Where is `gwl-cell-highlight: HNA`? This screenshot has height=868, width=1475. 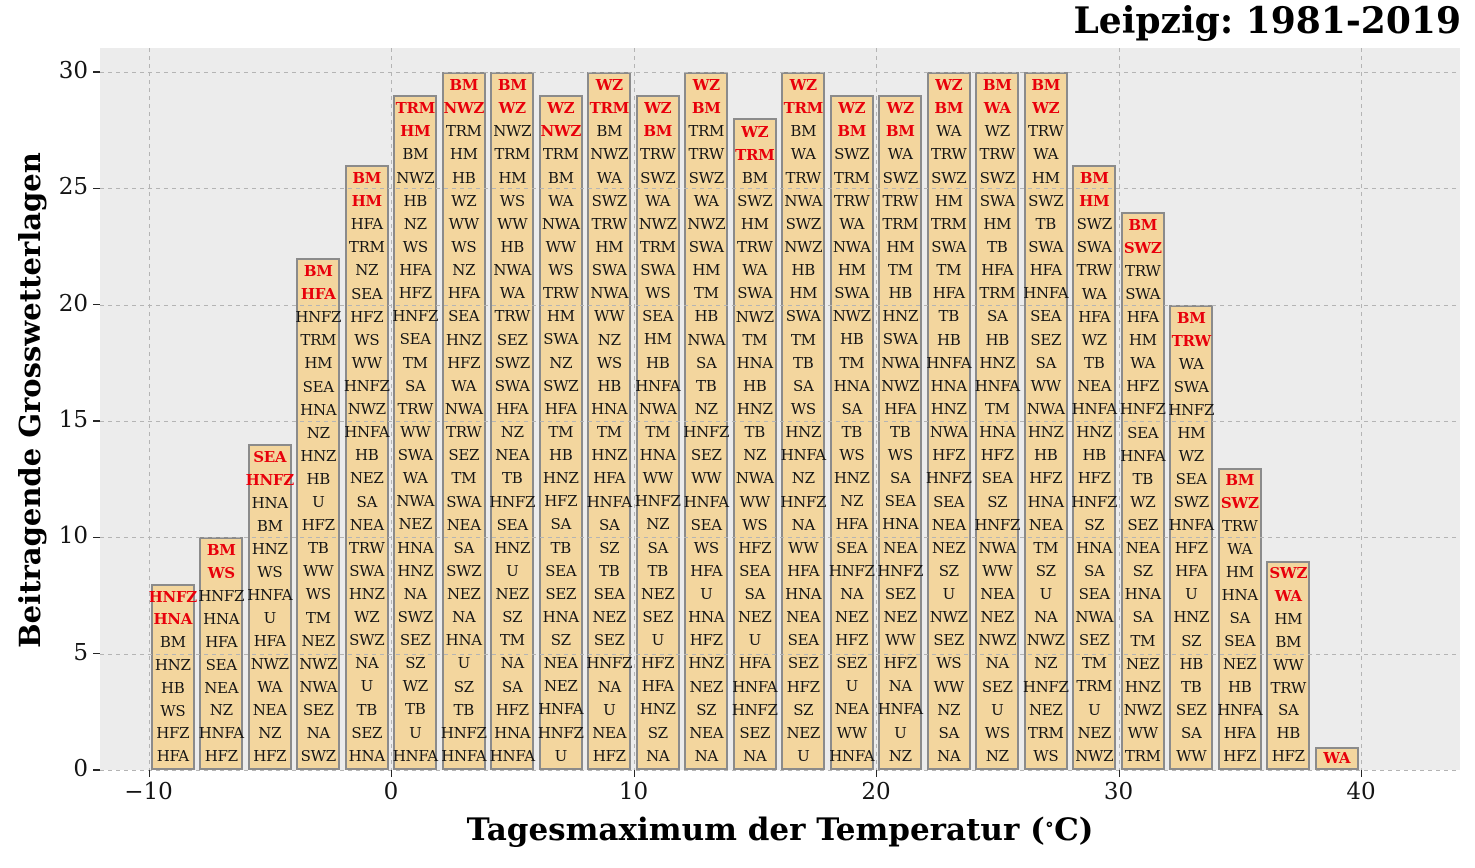 gwl-cell-highlight: HNA is located at coordinates (173, 619).